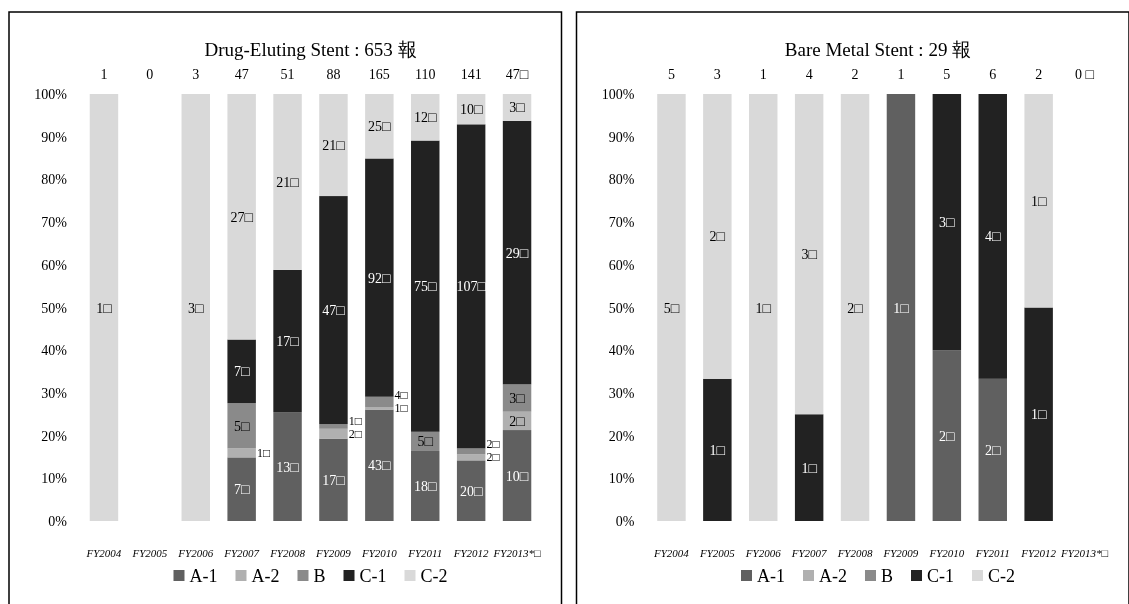 The height and width of the screenshot is (604, 1129). Describe the element at coordinates (54, 479) in the screenshot. I see `y-tick-label: 10%` at that location.